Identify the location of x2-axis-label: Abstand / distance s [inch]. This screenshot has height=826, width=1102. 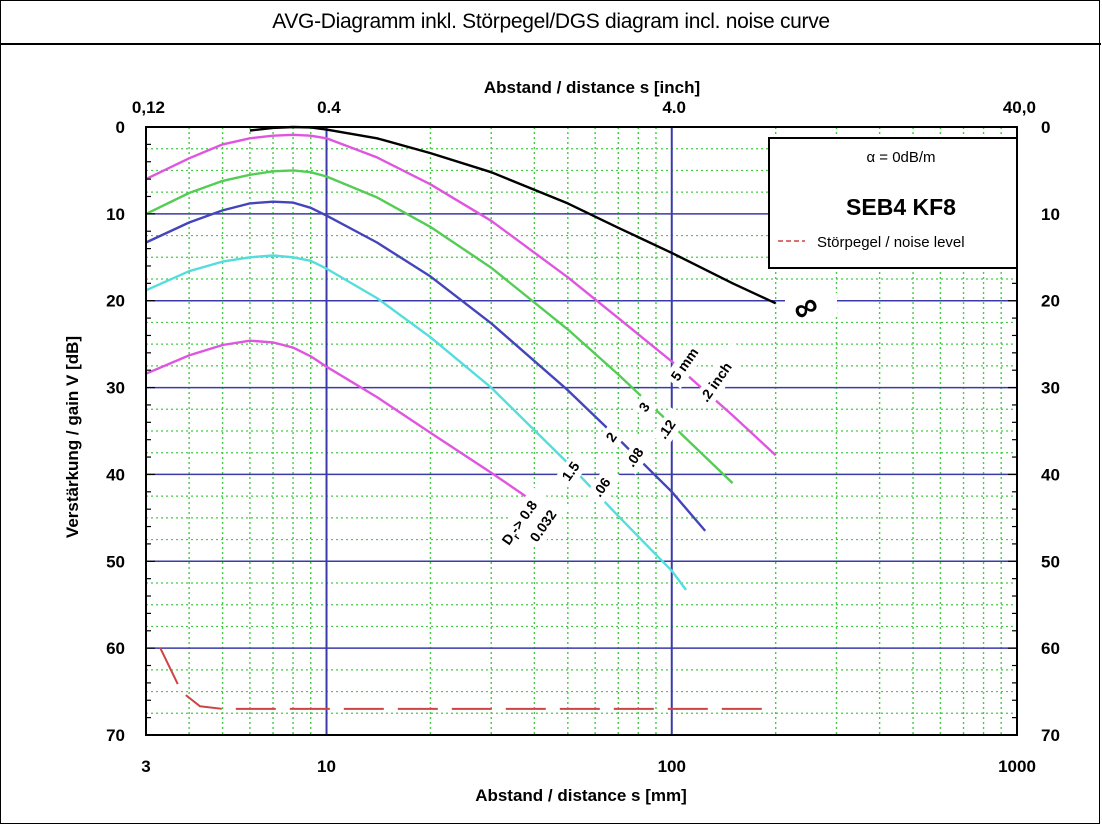
(592, 87).